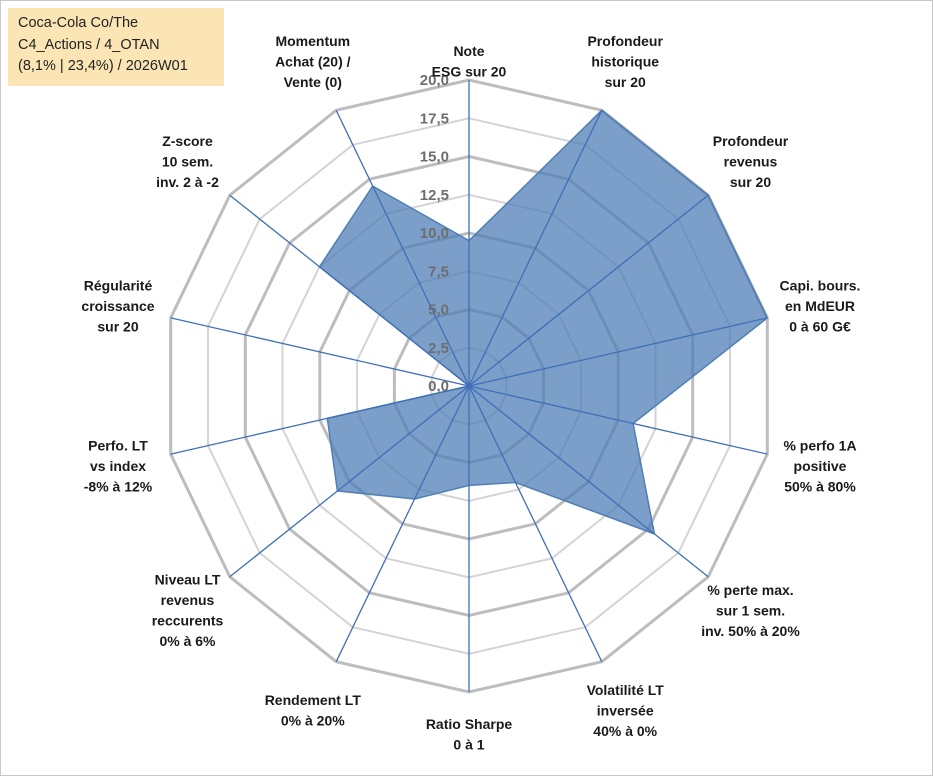  I want to click on tick-label-8: 20,0, so click(434, 80).